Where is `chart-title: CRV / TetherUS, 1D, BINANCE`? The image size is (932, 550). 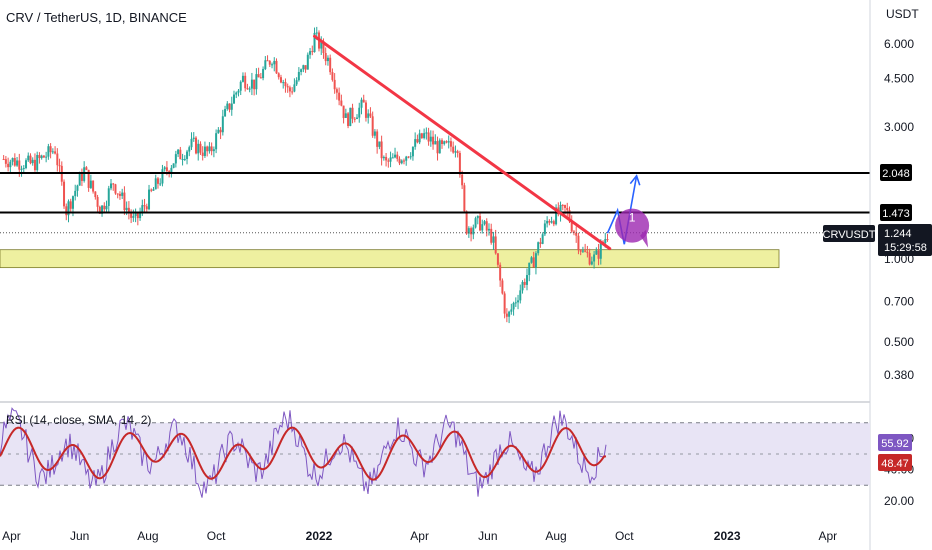 chart-title: CRV / TetherUS, 1D, BINANCE is located at coordinates (96, 17).